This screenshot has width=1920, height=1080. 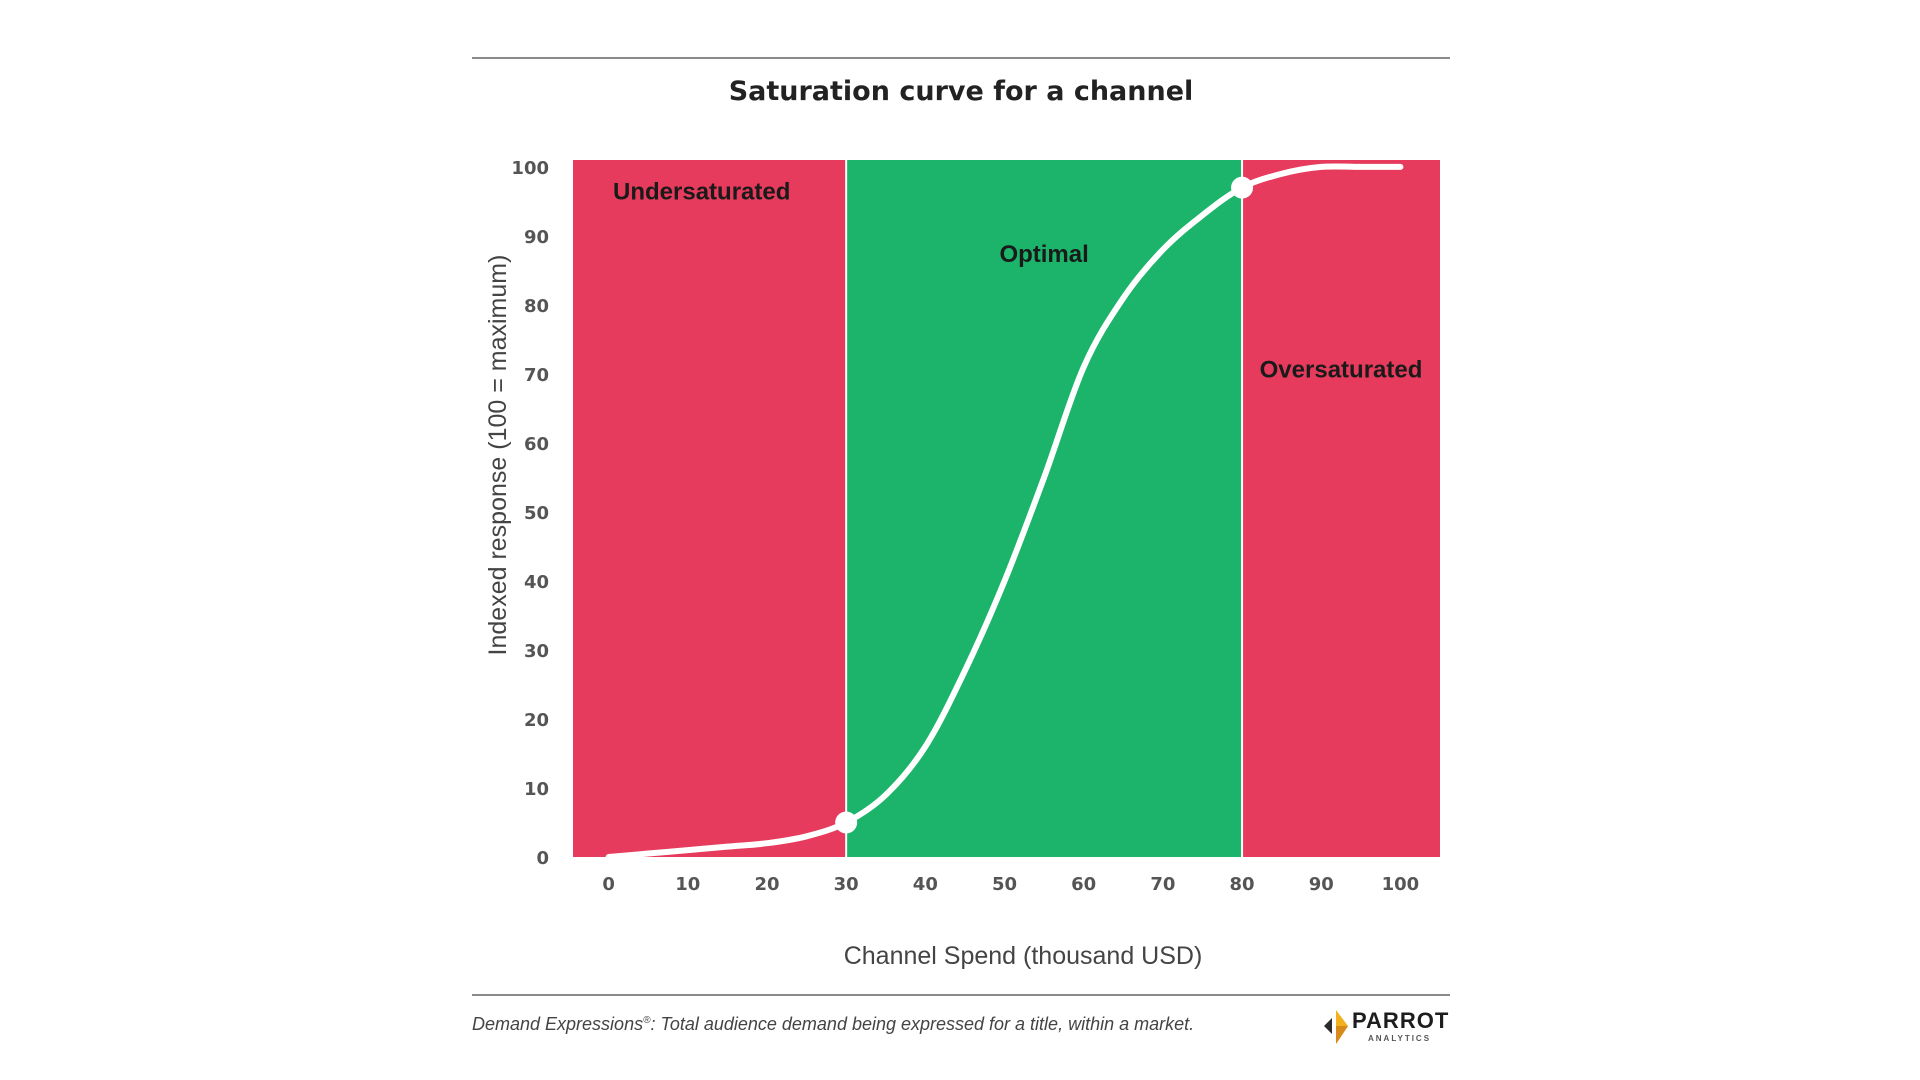 I want to click on x-tick-label: 0, so click(x=608, y=884).